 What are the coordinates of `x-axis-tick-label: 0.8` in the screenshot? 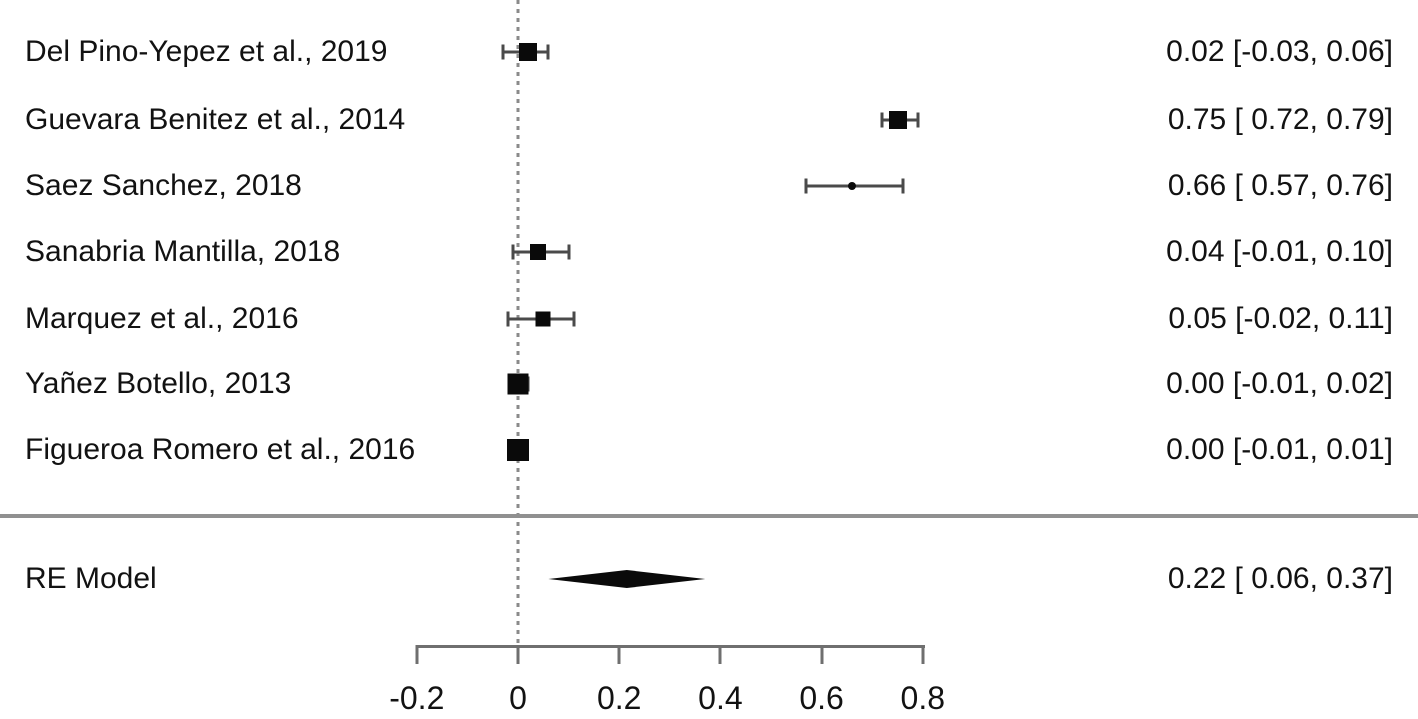 It's located at (923, 698).